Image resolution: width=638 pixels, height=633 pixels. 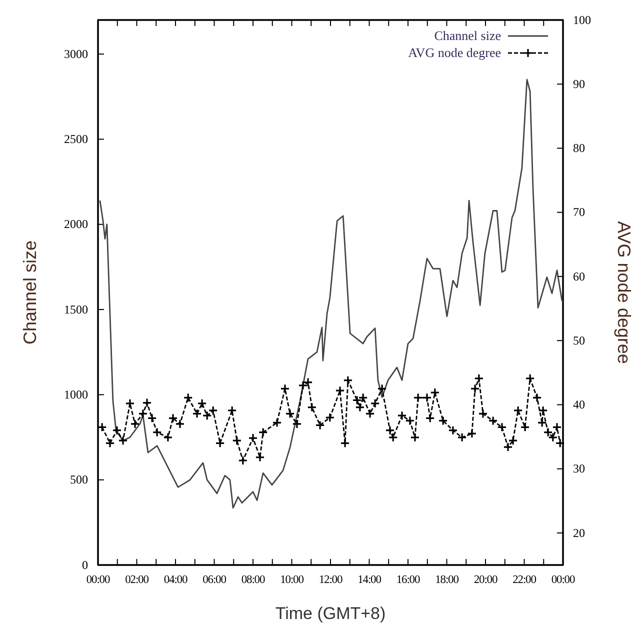 I want to click on y2-tick-label: 50, so click(x=579, y=340).